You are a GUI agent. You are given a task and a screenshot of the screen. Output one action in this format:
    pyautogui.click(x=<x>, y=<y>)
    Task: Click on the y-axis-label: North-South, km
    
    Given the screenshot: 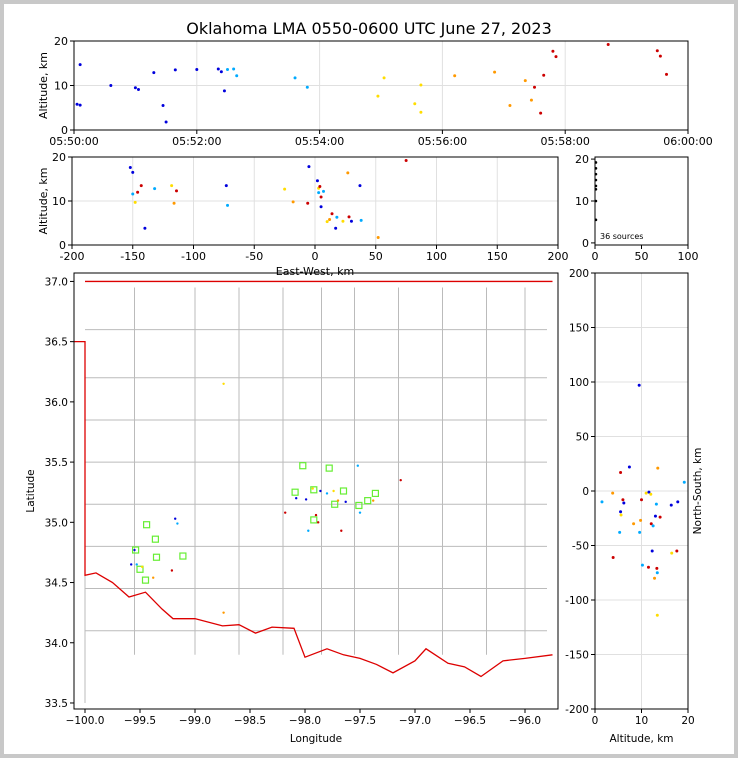 What is the action you would take?
    pyautogui.click(x=698, y=491)
    